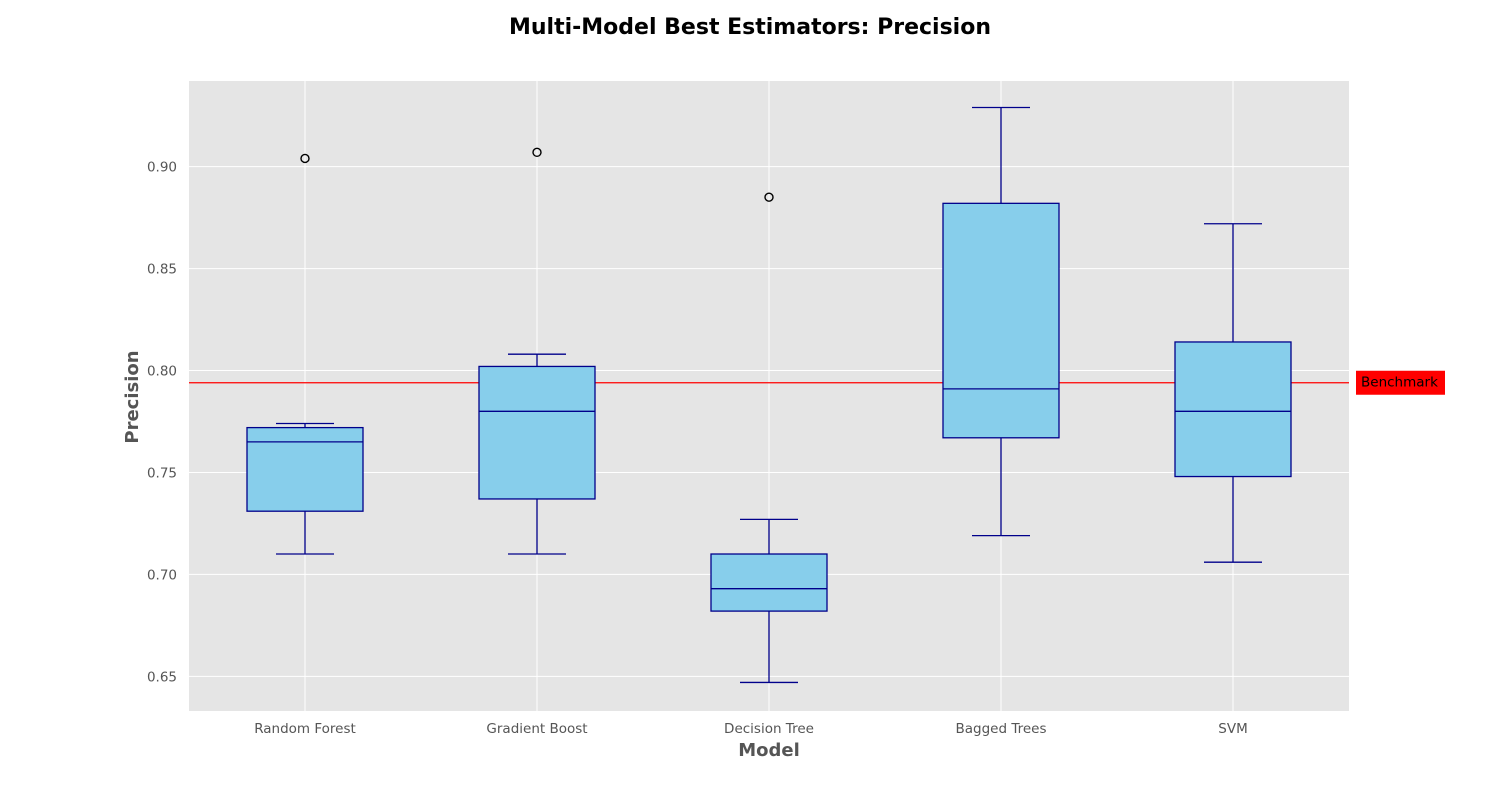 The image size is (1500, 800). I want to click on y-tick-label: 0.85, so click(162, 270).